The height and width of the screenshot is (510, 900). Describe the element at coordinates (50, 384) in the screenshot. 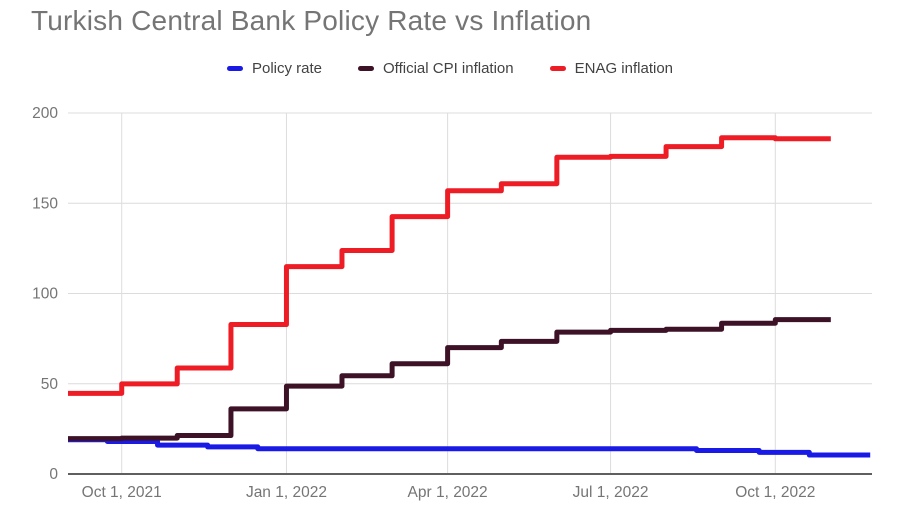

I see `y-tick-label: 50` at that location.